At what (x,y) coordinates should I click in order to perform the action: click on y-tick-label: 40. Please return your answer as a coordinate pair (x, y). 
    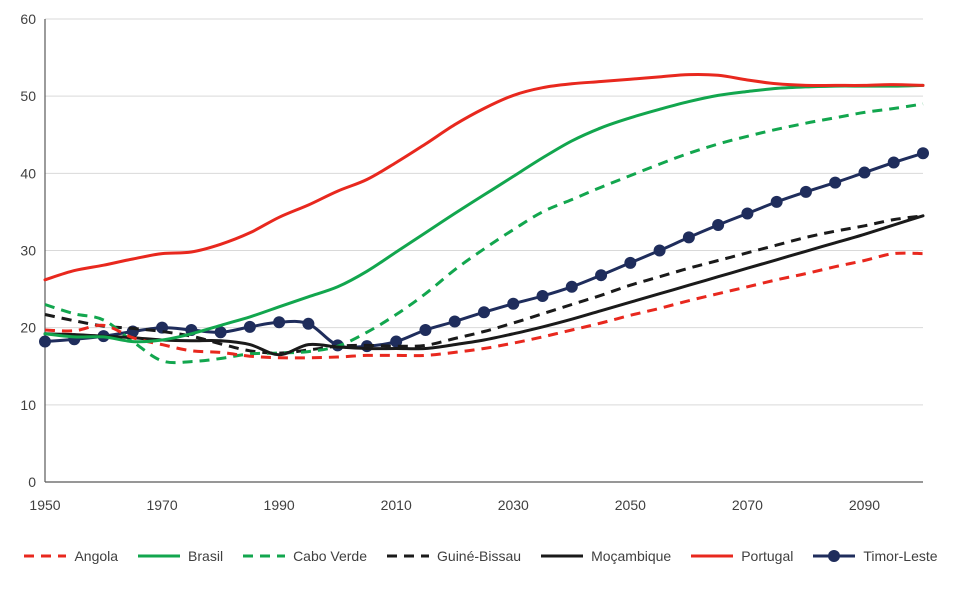
    Looking at the image, I should click on (28, 173).